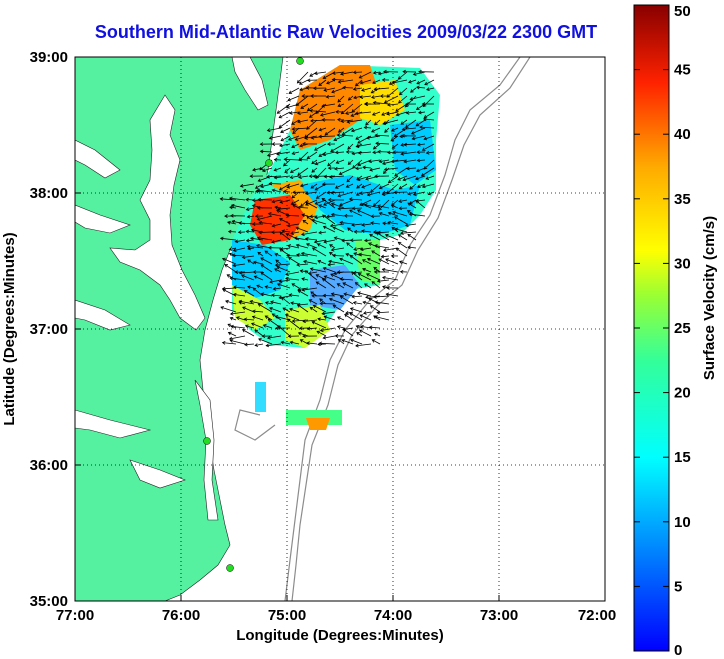 The image size is (724, 659). I want to click on colorbar-tick-label: 10, so click(682, 522).